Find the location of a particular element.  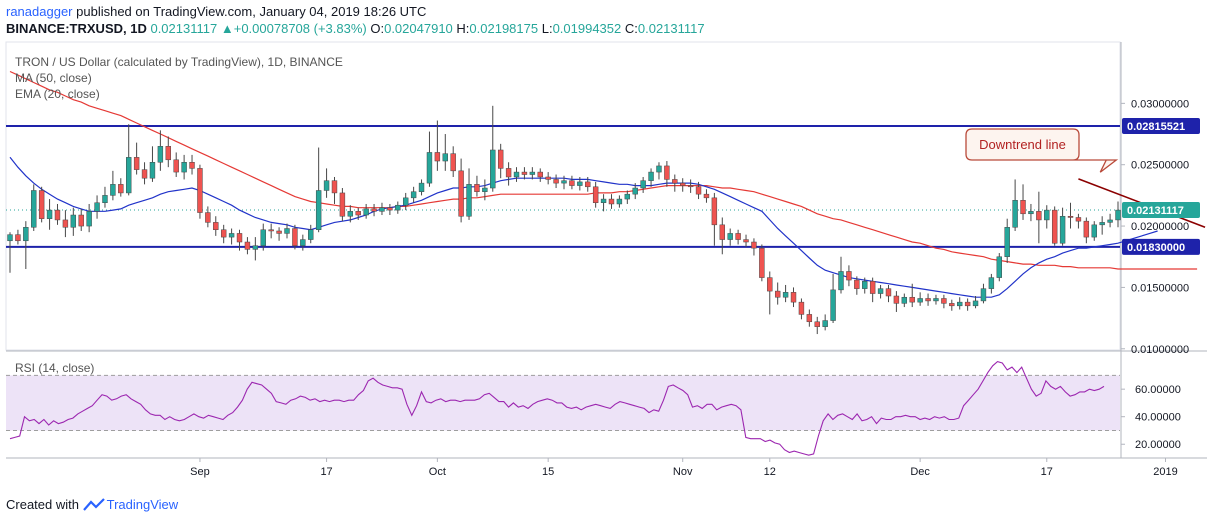

low-label: L: is located at coordinates (547, 28).